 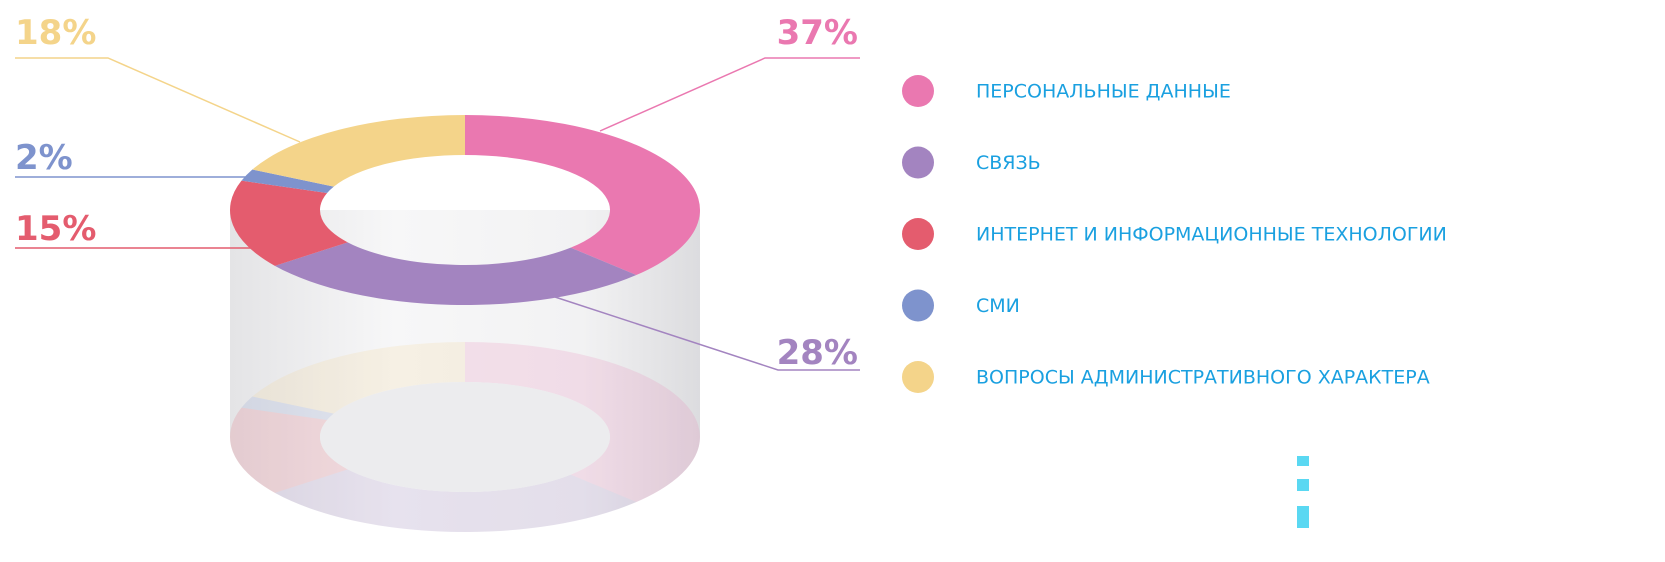 What do you see at coordinates (1103, 92) in the screenshot?
I see `legend-label: ПЕРСОНАЛЬНЫЕ ДАННЫЕ` at bounding box center [1103, 92].